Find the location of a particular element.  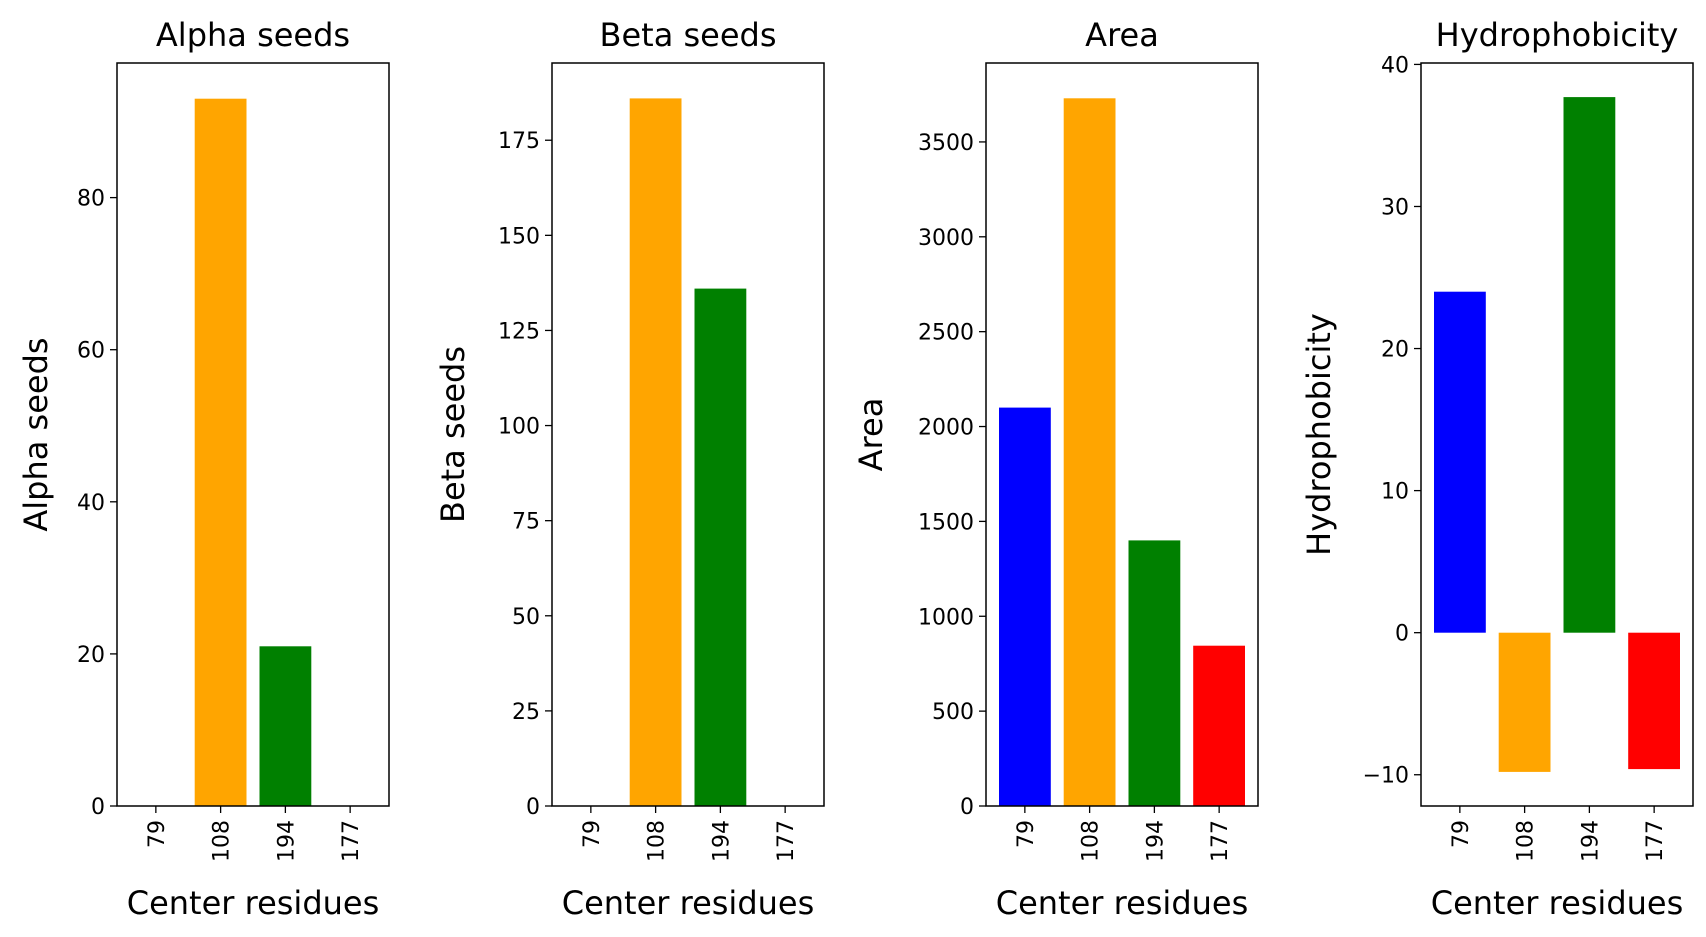

y-axis-label: Alpha seeds is located at coordinates (36, 434).